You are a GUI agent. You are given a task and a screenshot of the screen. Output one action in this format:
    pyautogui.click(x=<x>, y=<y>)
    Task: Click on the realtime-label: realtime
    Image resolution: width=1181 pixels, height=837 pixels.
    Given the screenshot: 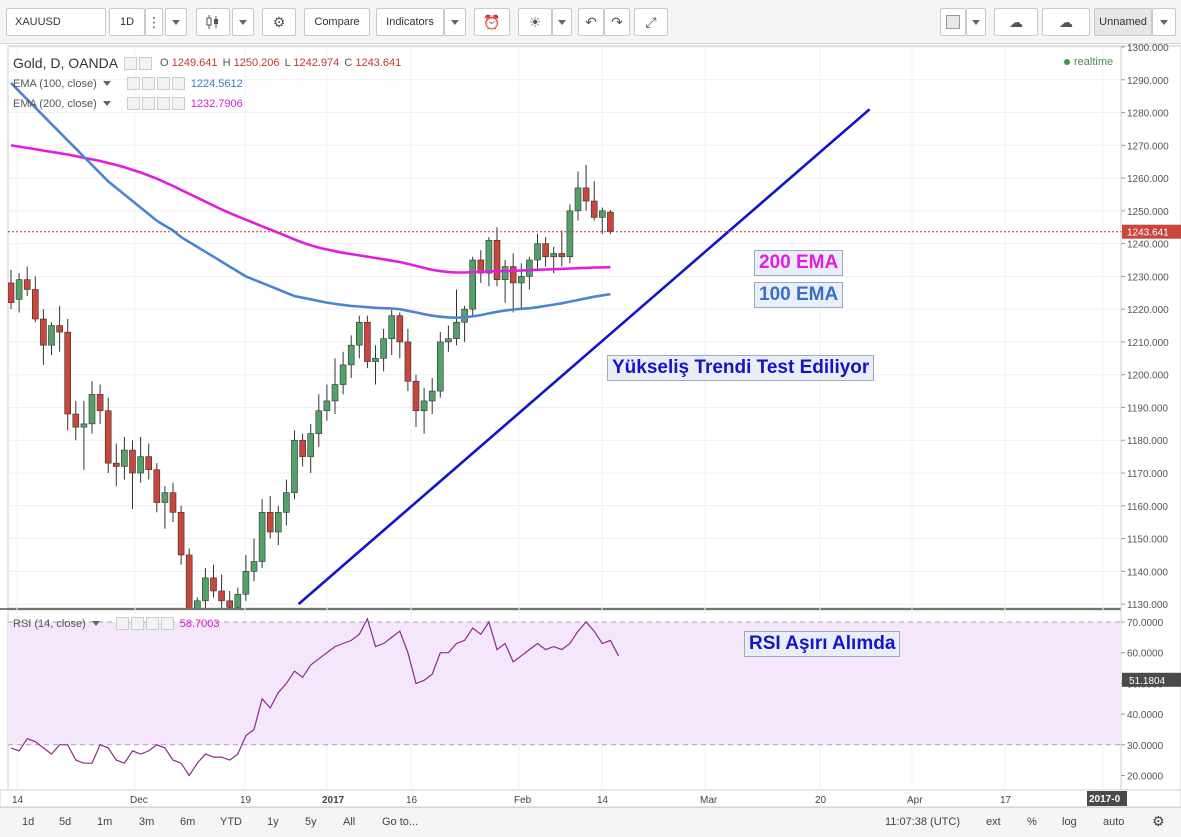 What is the action you would take?
    pyautogui.click(x=1094, y=62)
    